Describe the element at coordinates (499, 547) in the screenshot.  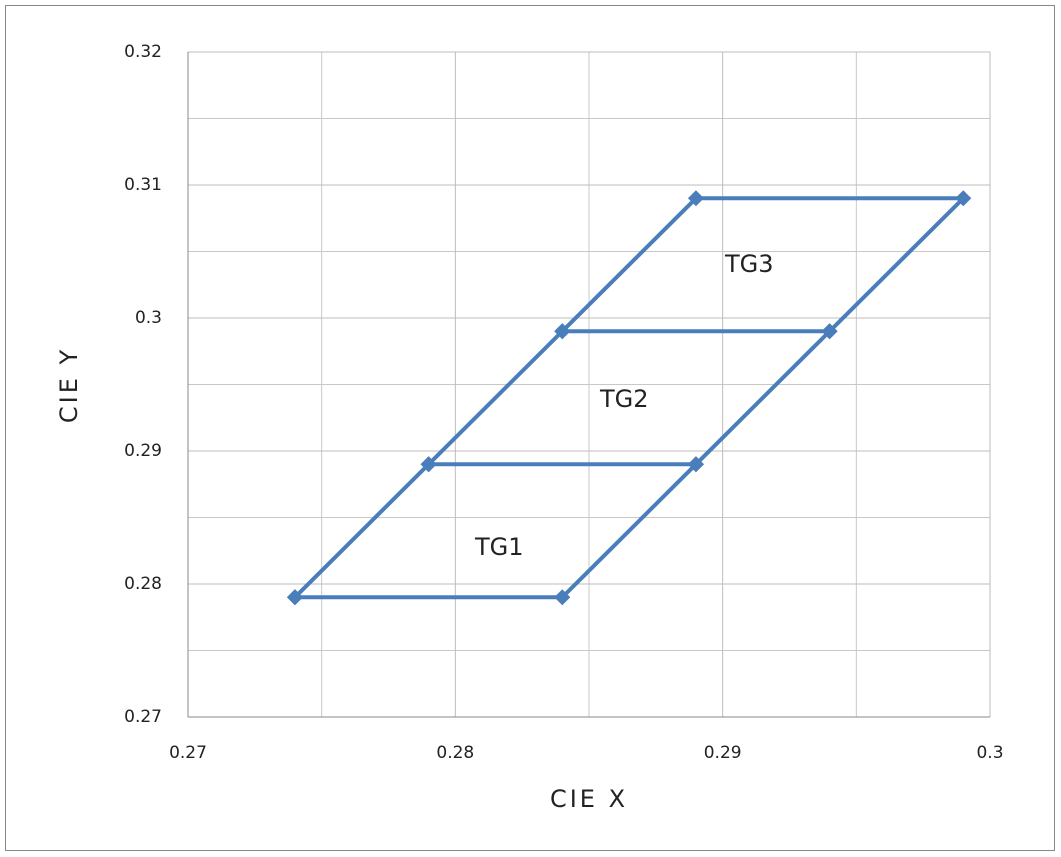
I see `annotation: TG1` at that location.